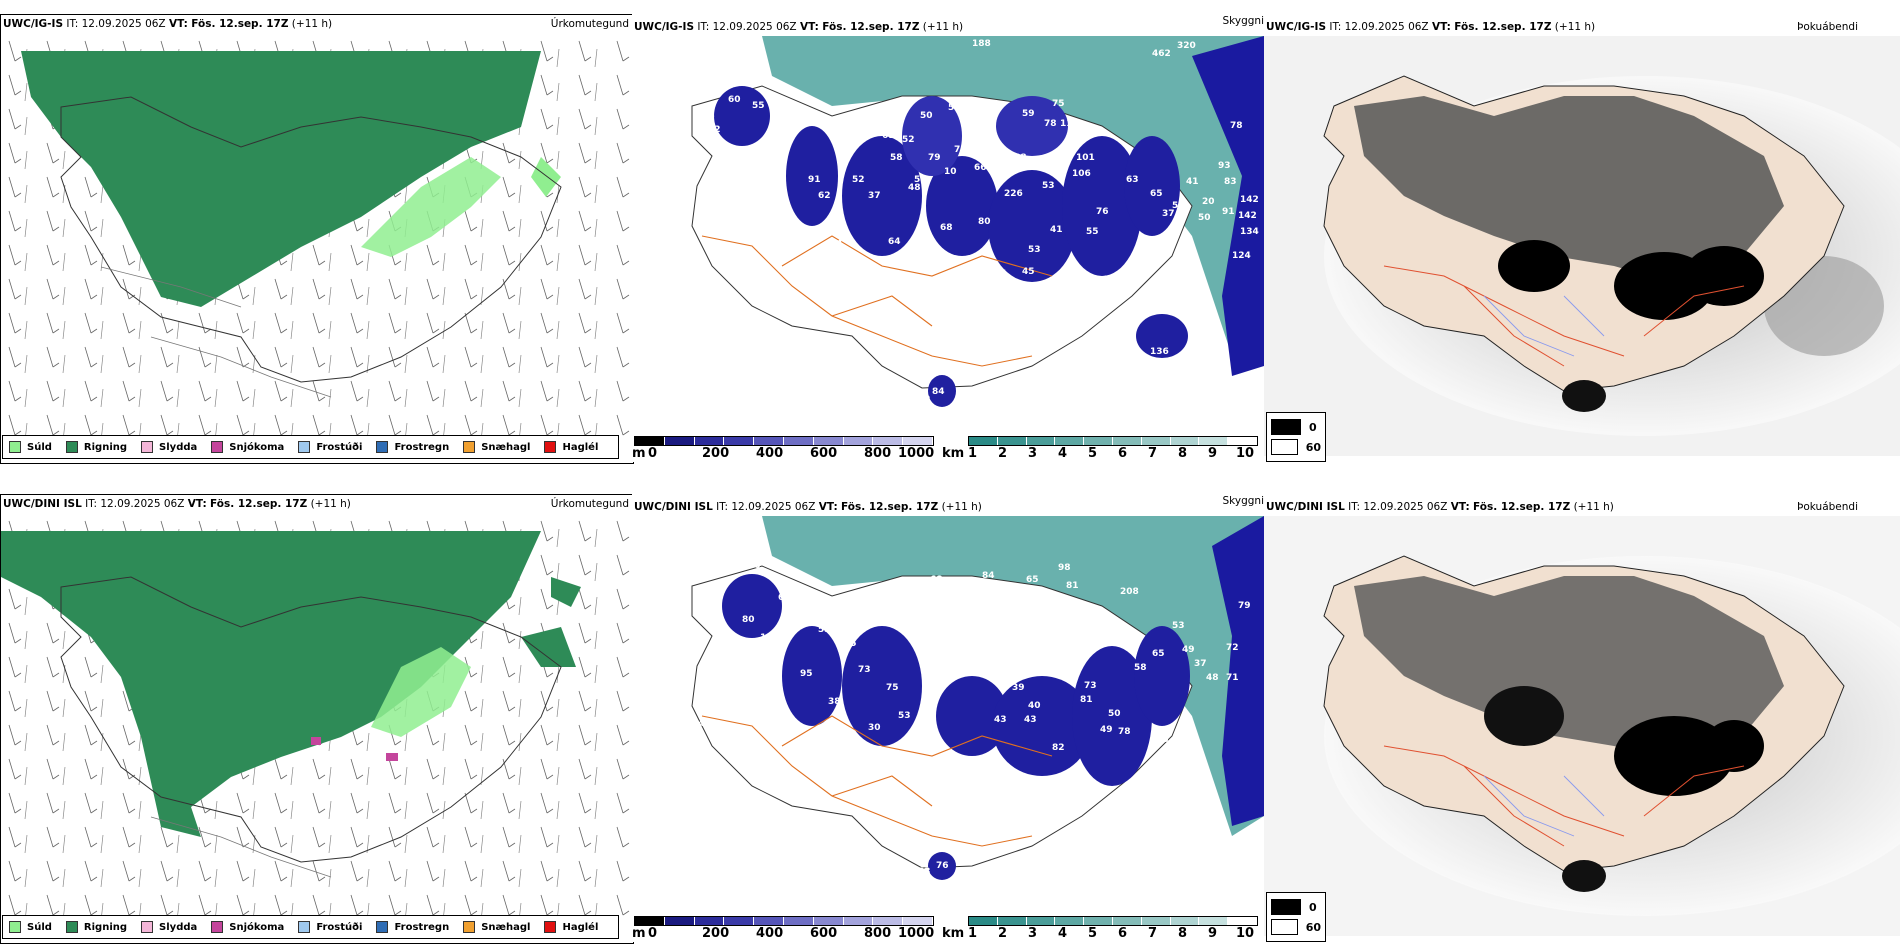 This screenshot has width=1900, height=950. What do you see at coordinates (934, 158) in the screenshot?
I see `cloud-label: 79` at bounding box center [934, 158].